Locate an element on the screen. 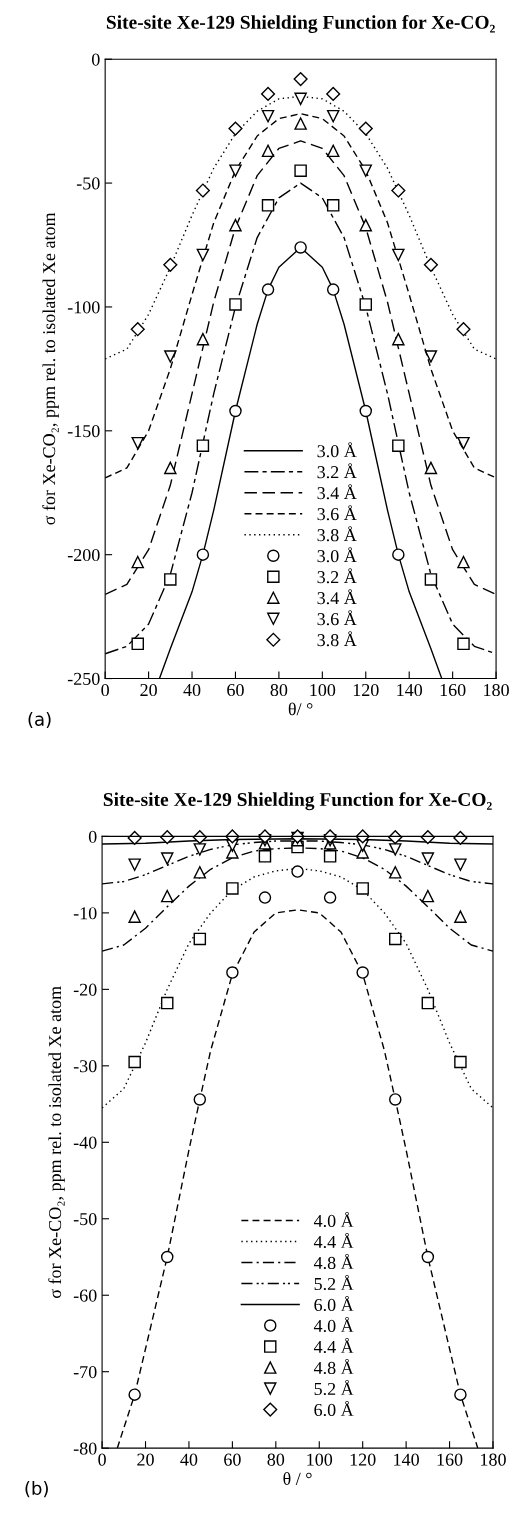 The width and height of the screenshot is (513, 1518). y-tick-label: -100 is located at coordinates (83, 307).